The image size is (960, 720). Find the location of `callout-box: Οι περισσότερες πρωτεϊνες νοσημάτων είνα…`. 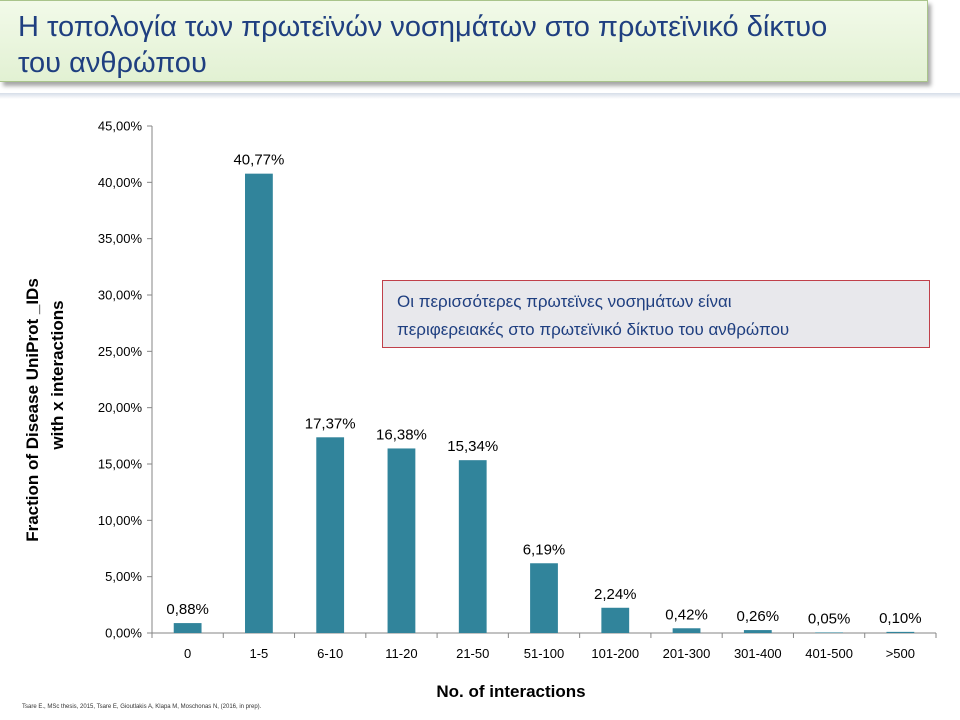

callout-box: Οι περισσότερες πρωτεϊνες νοσημάτων είνα… is located at coordinates (656, 314).